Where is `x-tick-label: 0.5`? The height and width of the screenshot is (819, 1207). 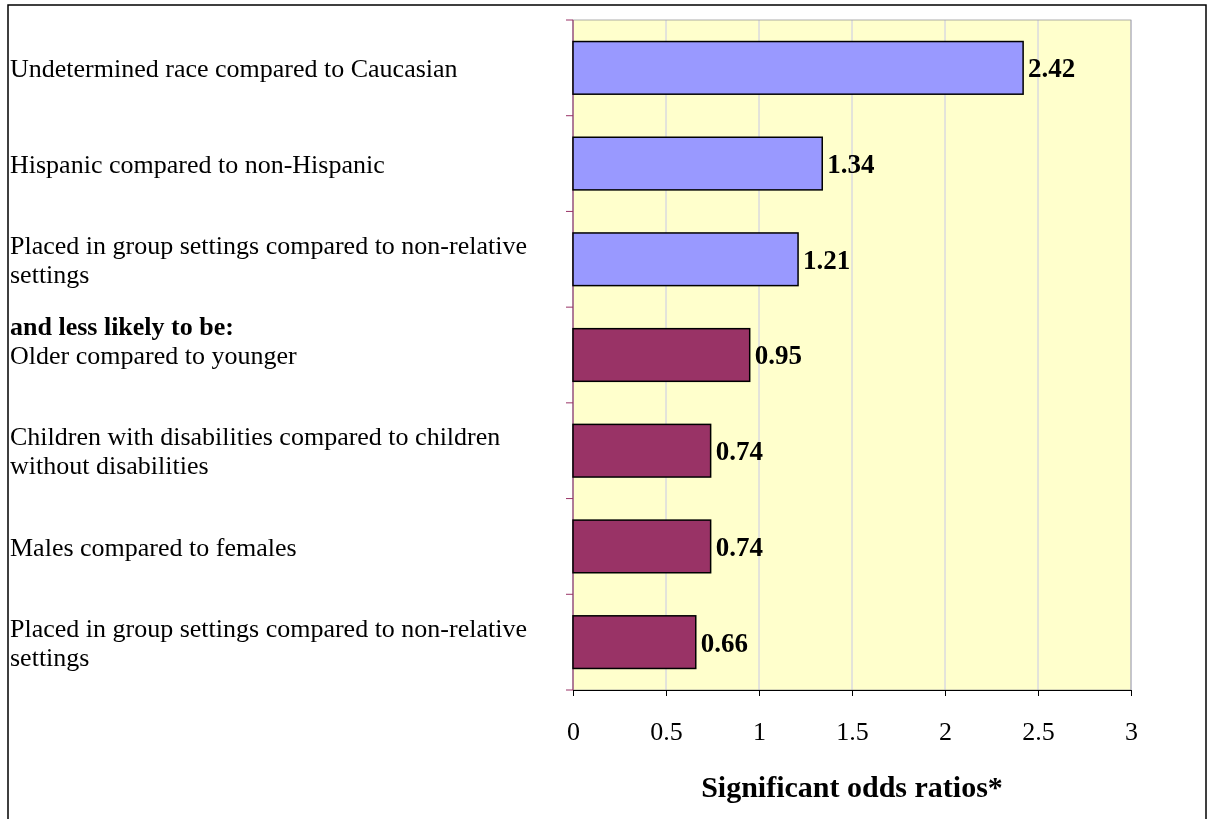
x-tick-label: 0.5 is located at coordinates (666, 732).